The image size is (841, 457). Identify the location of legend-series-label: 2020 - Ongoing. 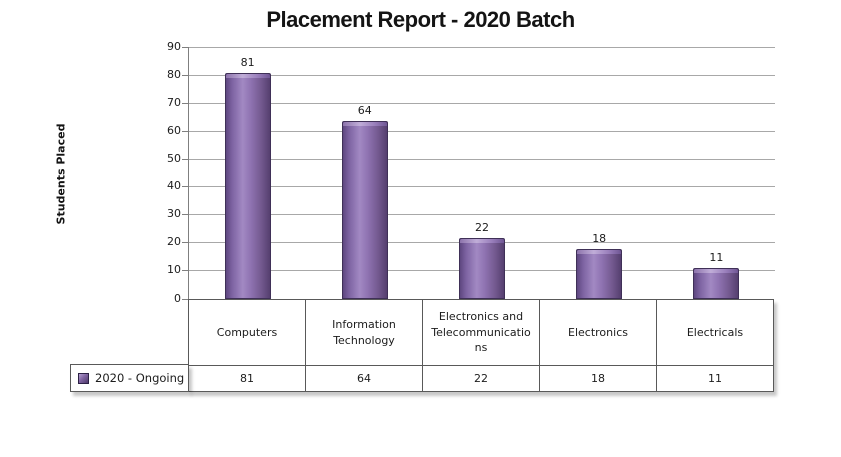
(140, 378).